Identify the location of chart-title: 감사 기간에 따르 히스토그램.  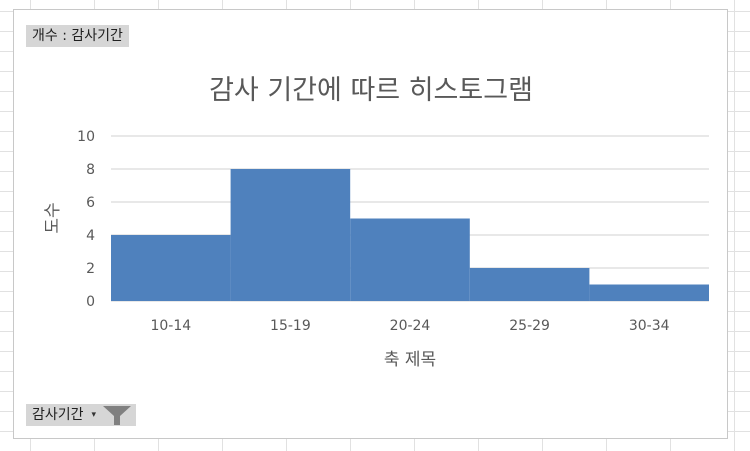
(371, 90).